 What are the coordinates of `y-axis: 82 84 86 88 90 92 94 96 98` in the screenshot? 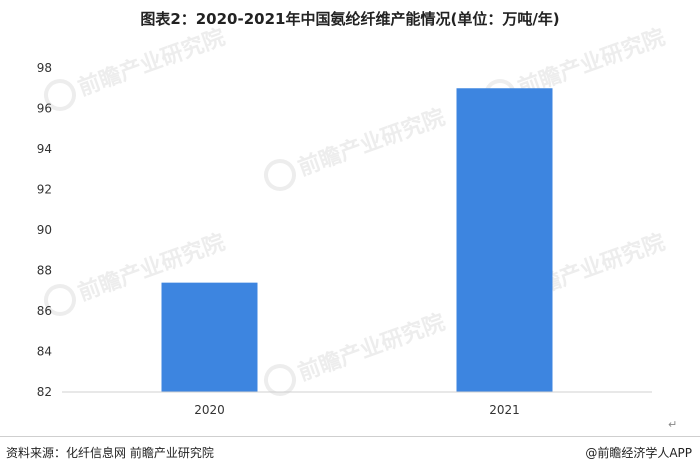 It's located at (44, 230).